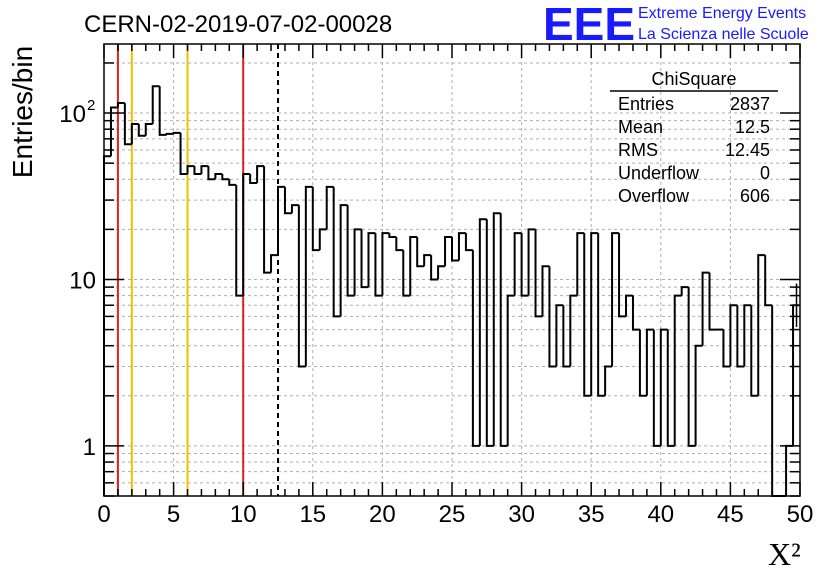 The image size is (836, 572). I want to click on x-tick-label: 15, so click(312, 514).